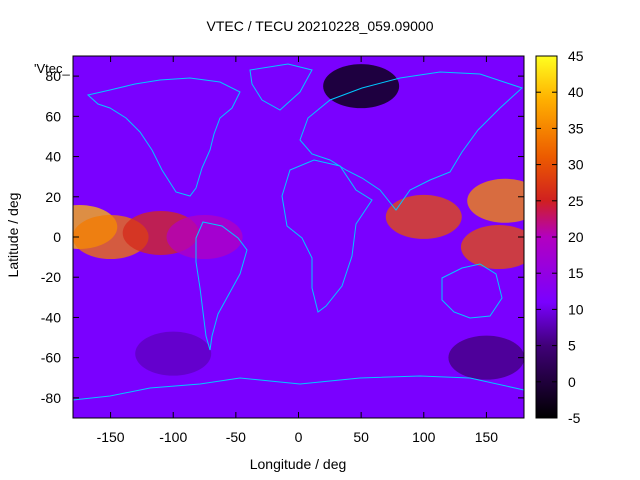 The height and width of the screenshot is (480, 640). What do you see at coordinates (51, 277) in the screenshot?
I see `y-tick-label: -20` at bounding box center [51, 277].